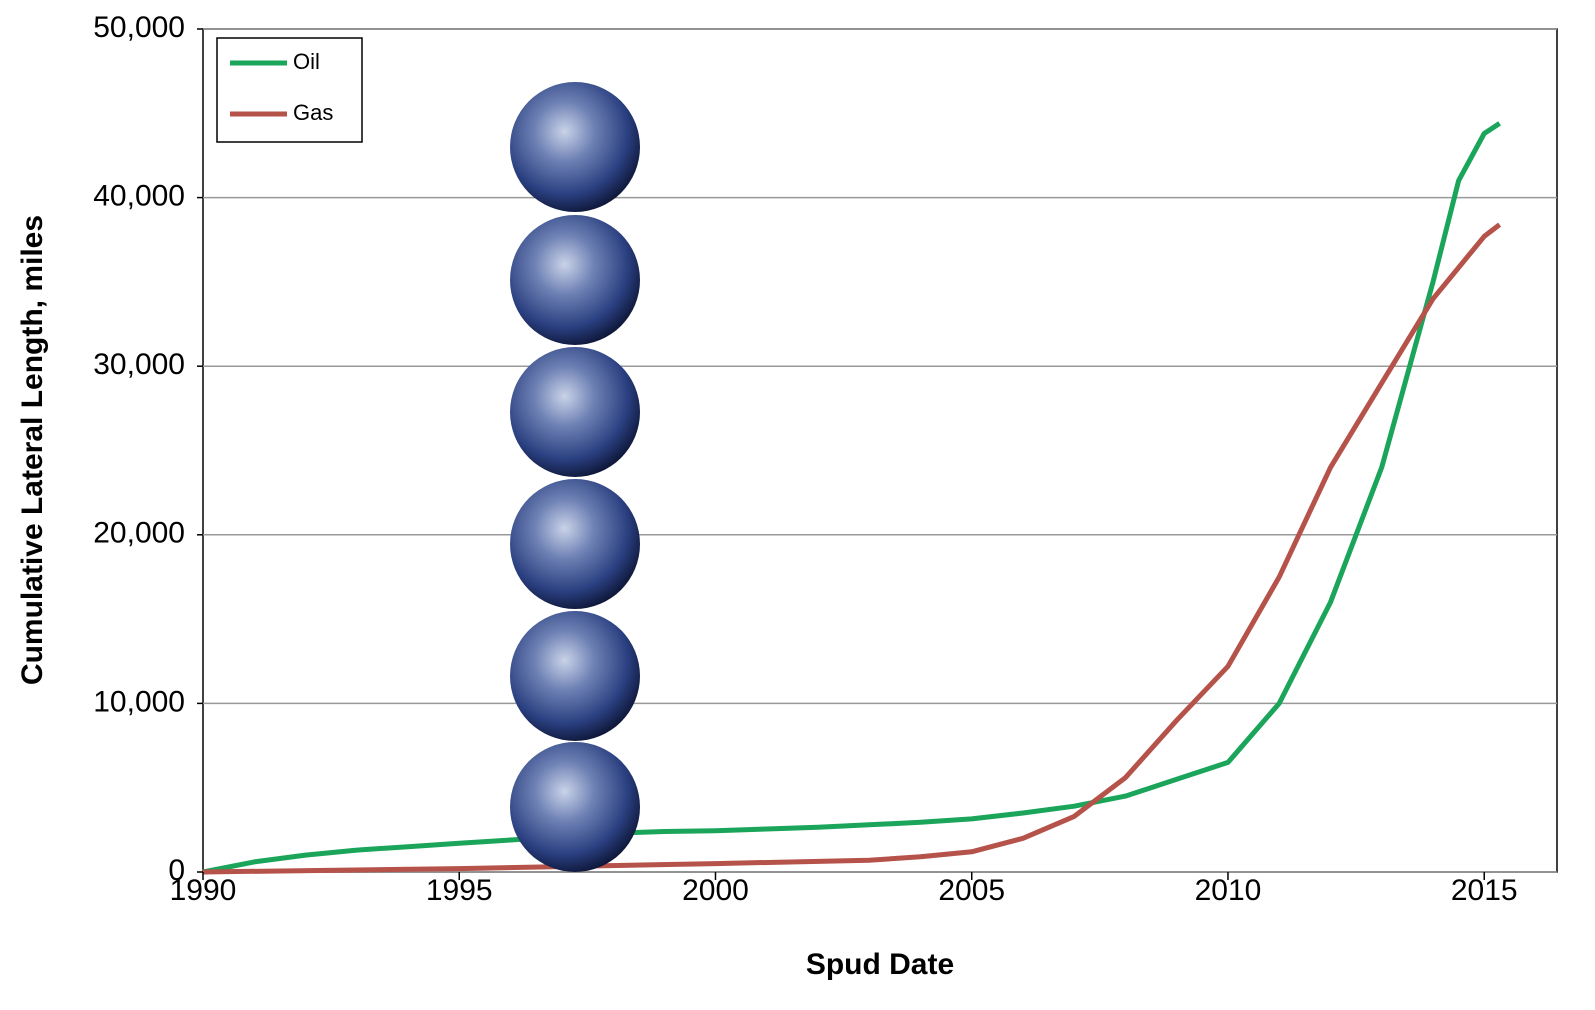 This screenshot has height=1010, width=1595. What do you see at coordinates (139, 533) in the screenshot?
I see `y-tick-label: 20,000` at bounding box center [139, 533].